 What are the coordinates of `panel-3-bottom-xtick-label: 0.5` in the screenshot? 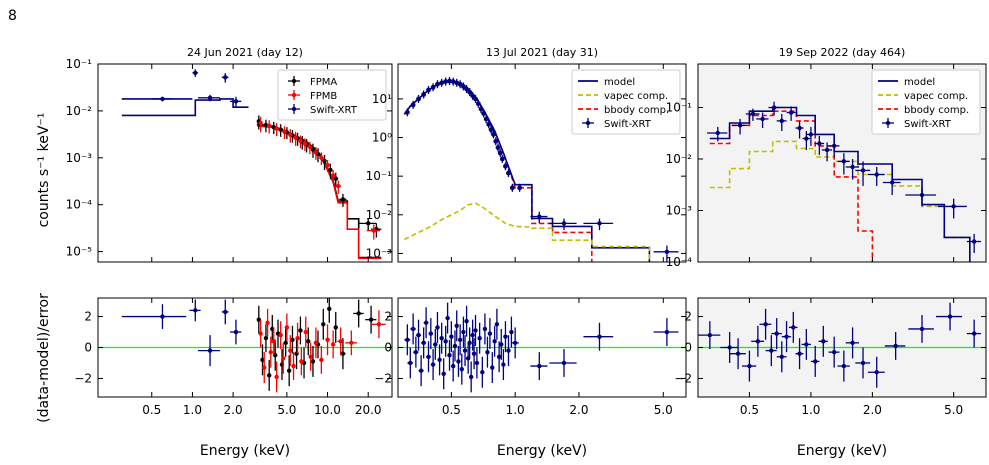 It's located at (749, 410).